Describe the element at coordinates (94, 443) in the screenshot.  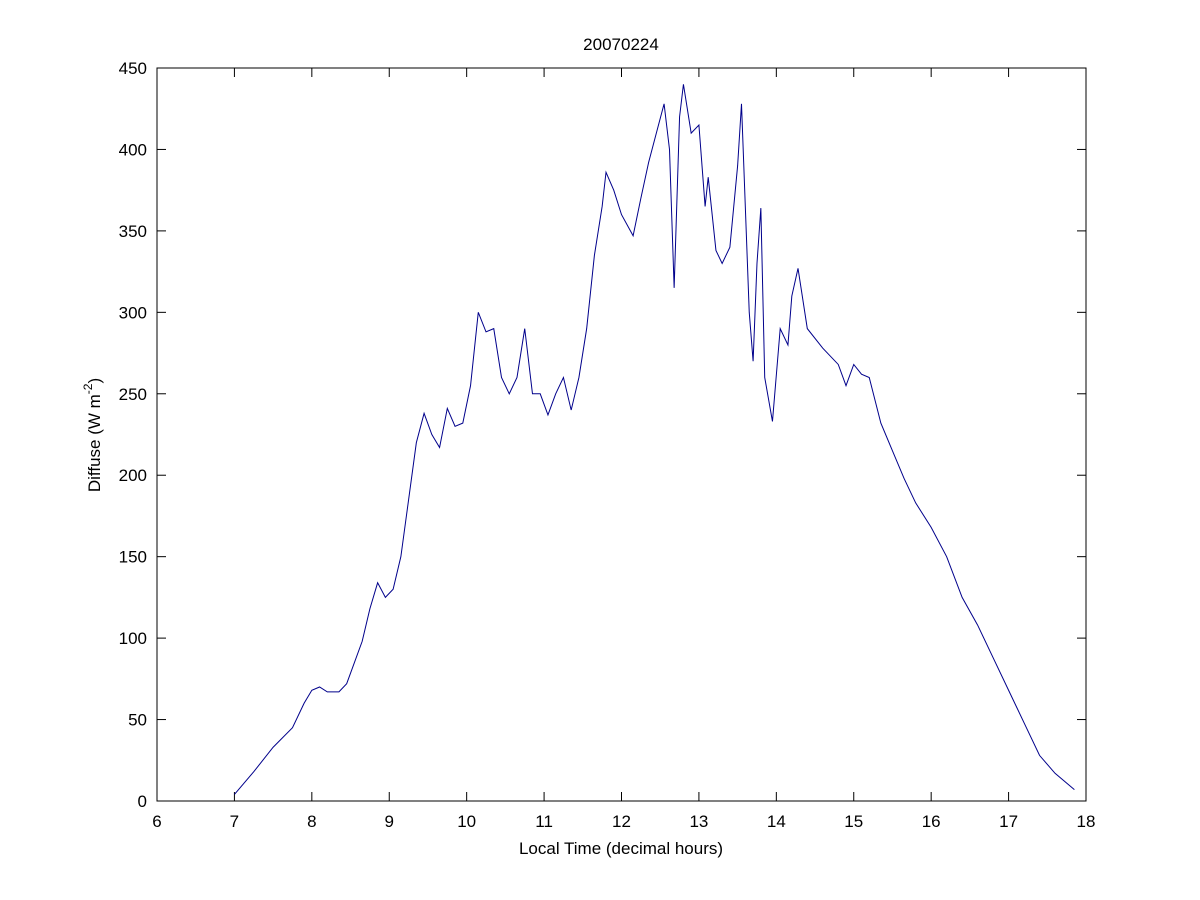
I see `y-label-main: Diffuse (W m` at that location.